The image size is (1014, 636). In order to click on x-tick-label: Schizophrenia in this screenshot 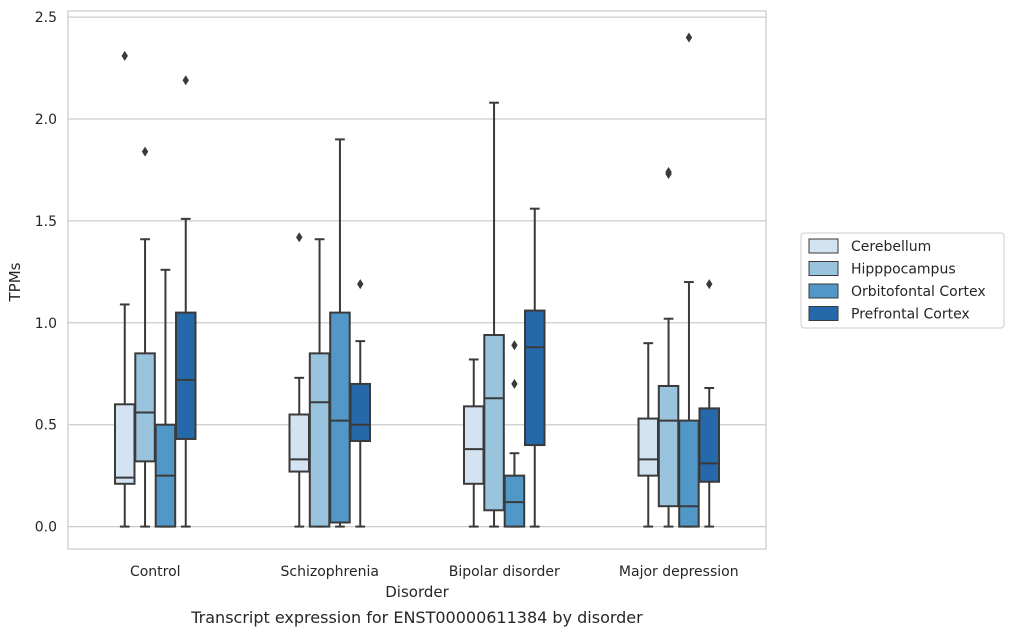, I will do `click(330, 572)`.